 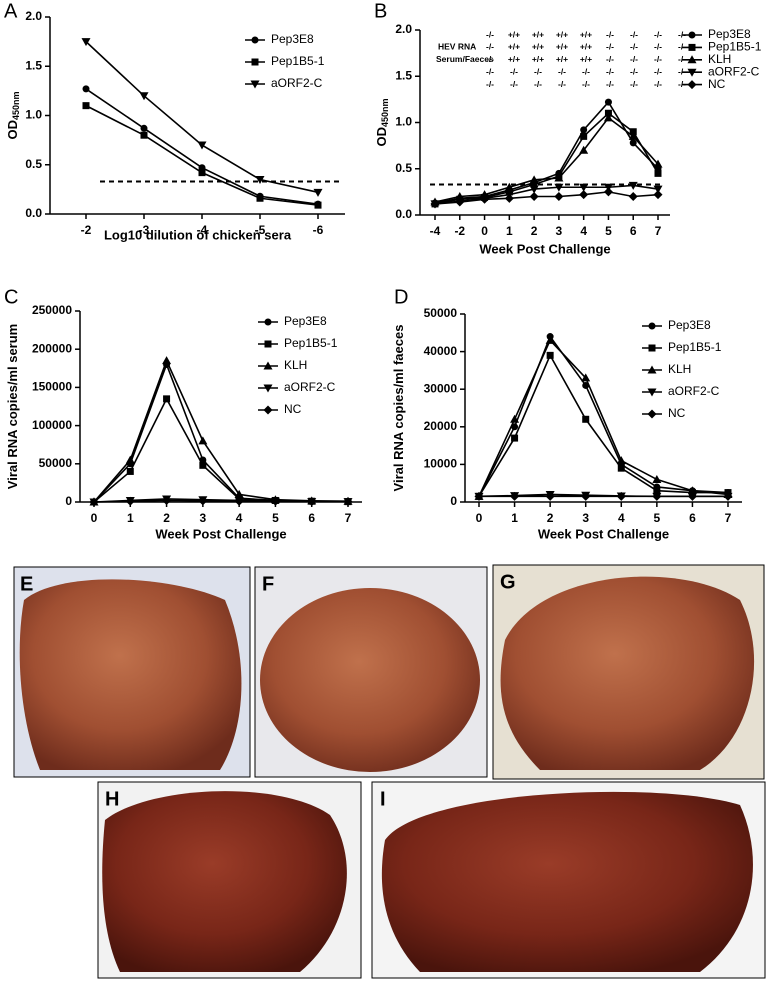 What do you see at coordinates (441, 313) in the screenshot?
I see `y-tick-label: 50000` at bounding box center [441, 313].